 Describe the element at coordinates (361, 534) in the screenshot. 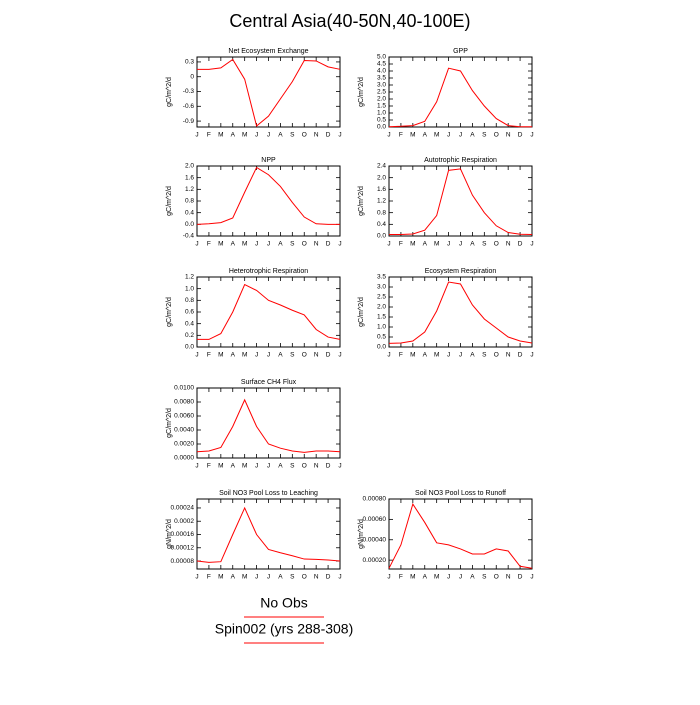

I see `y-axis-label: gN/m^2/d` at that location.